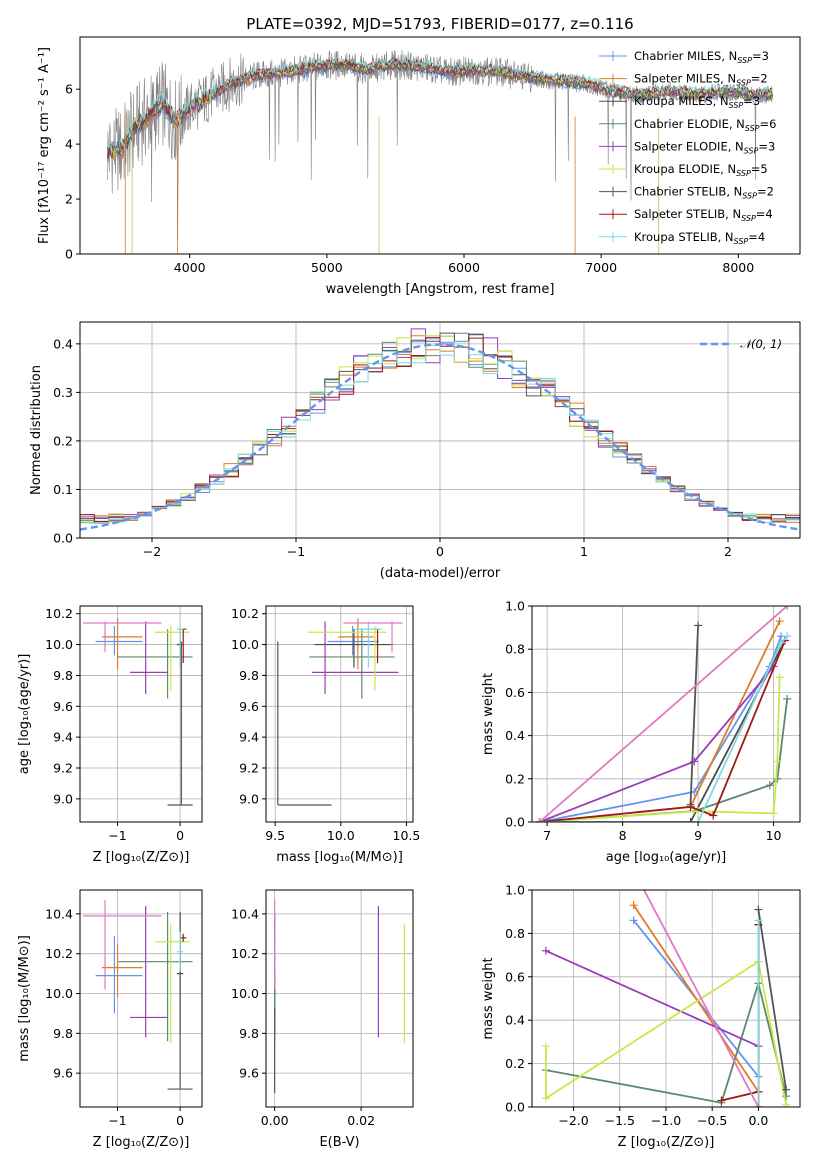  Describe the element at coordinates (24, 714) in the screenshot. I see `y-axis-label: age [log₁₀(age/yr)]` at that location.